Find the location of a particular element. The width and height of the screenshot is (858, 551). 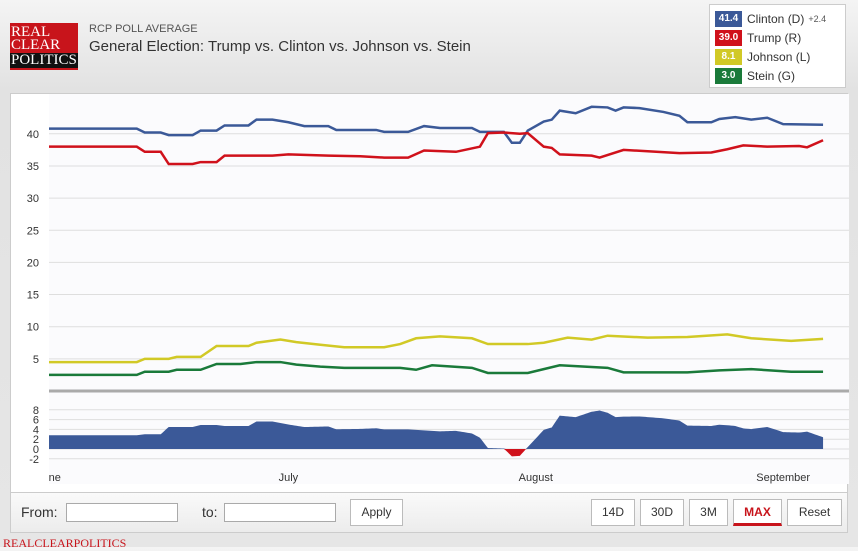

legend-value: 39.0 is located at coordinates (728, 37).